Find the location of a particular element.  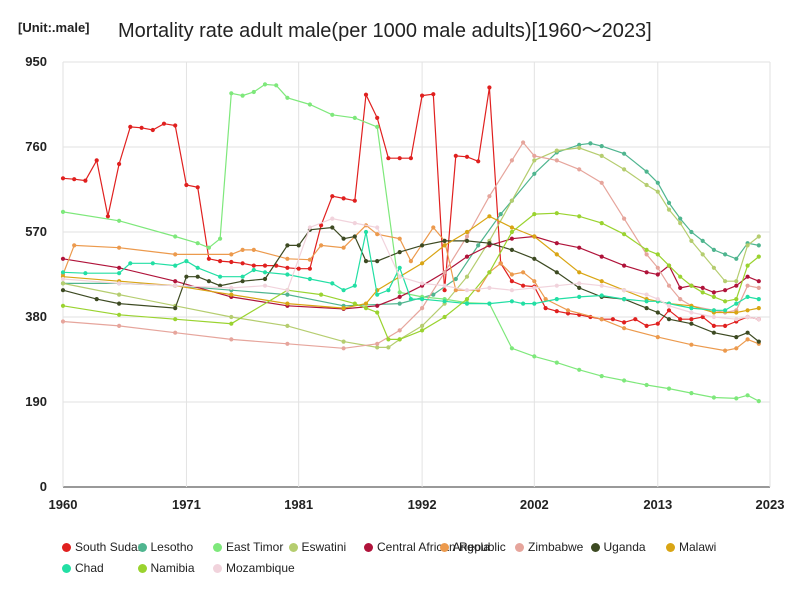

legend-item-east-timor: East Timor is located at coordinates (248, 547).